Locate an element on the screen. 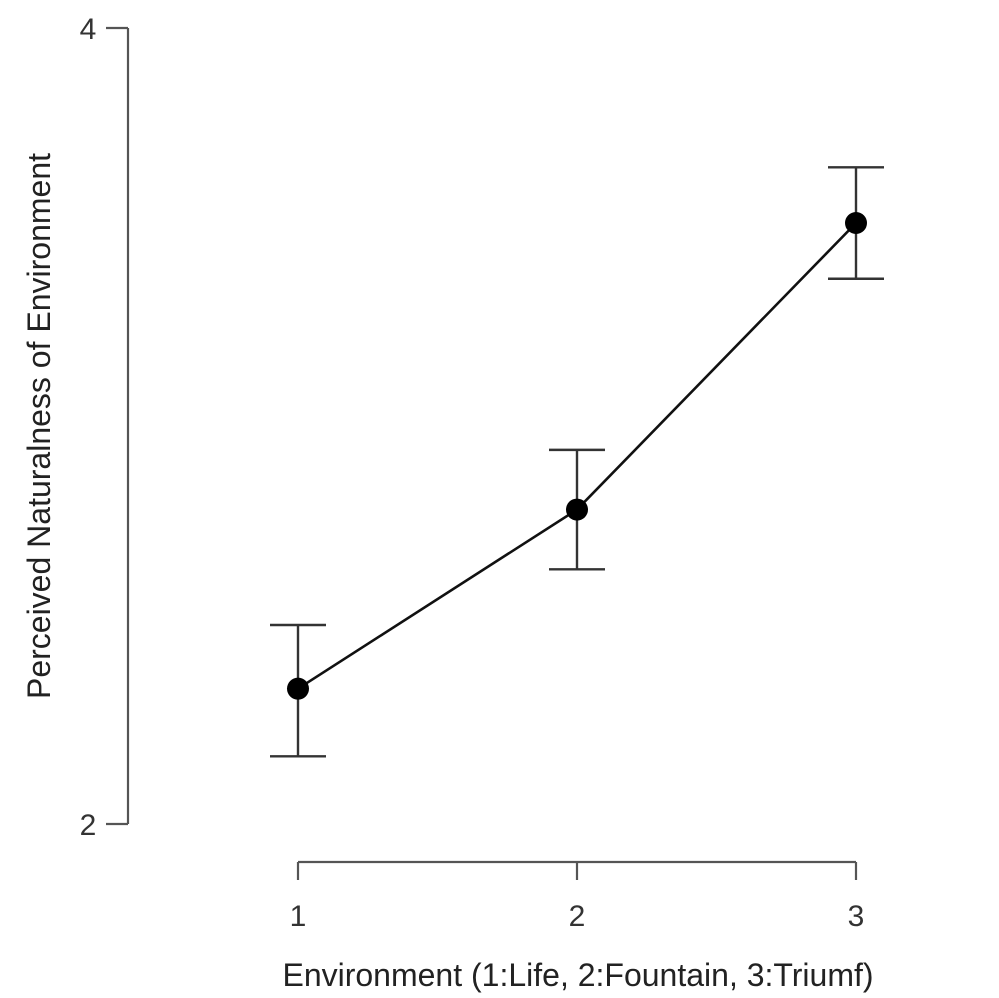 Image resolution: width=999 pixels, height=998 pixels. y-axis-title: Perceived Naturalness of Environment is located at coordinates (39, 426).